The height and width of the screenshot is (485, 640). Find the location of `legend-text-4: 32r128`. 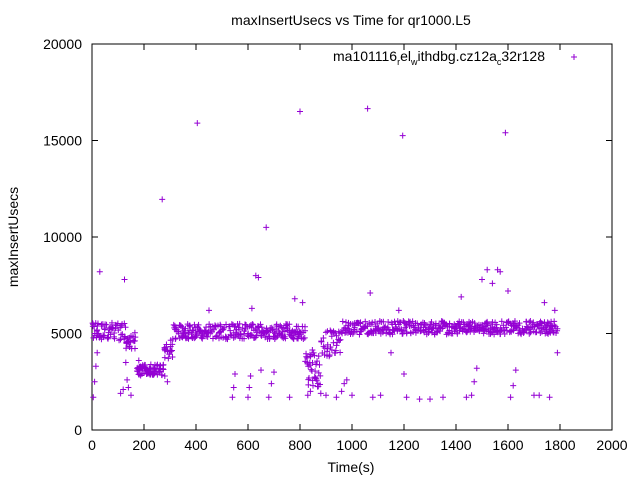

legend-text-4: 32r128 is located at coordinates (523, 56).